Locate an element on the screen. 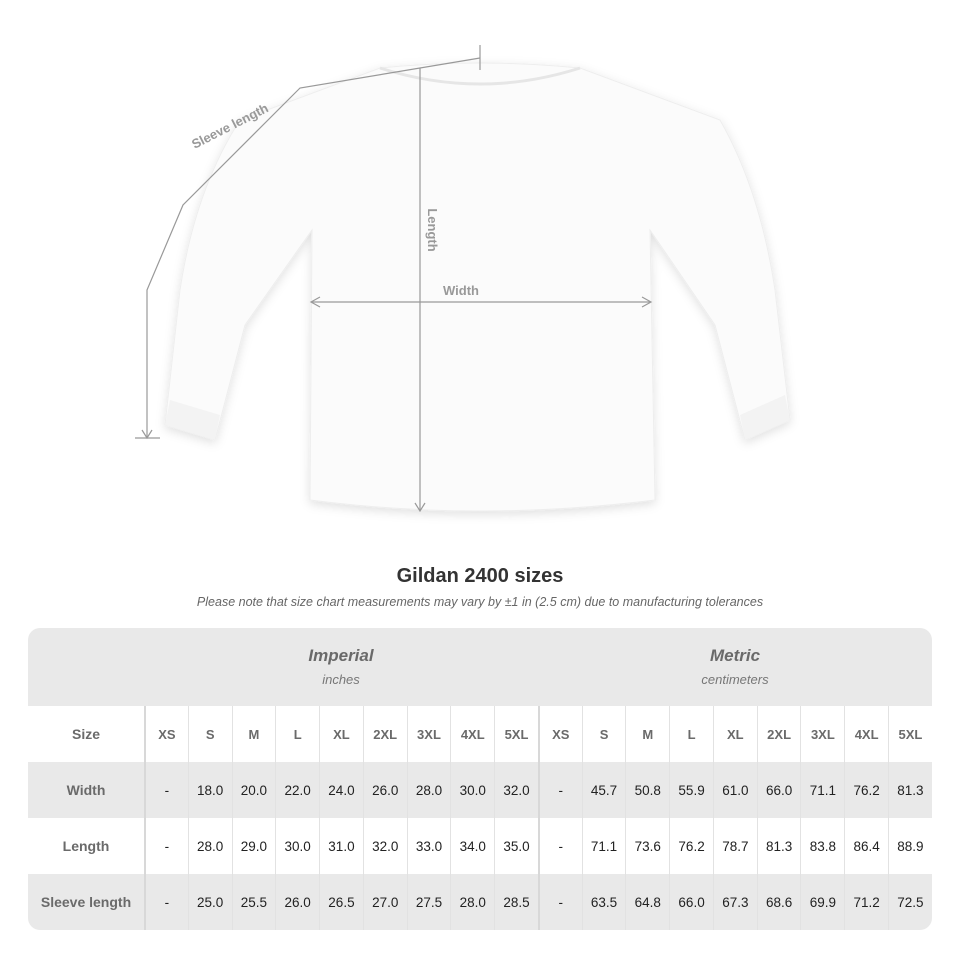 This screenshot has height=960, width=960. metric-value: 50.8 is located at coordinates (647, 790).